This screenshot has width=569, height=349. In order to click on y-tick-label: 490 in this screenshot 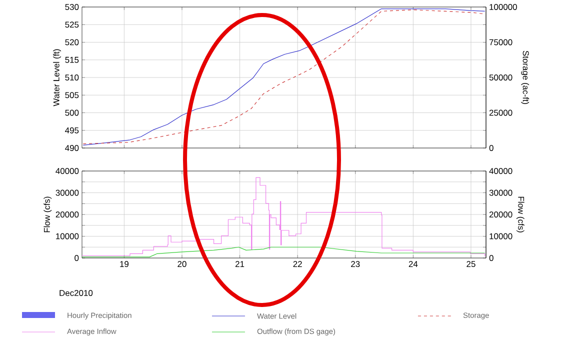, I will do `click(72, 148)`.